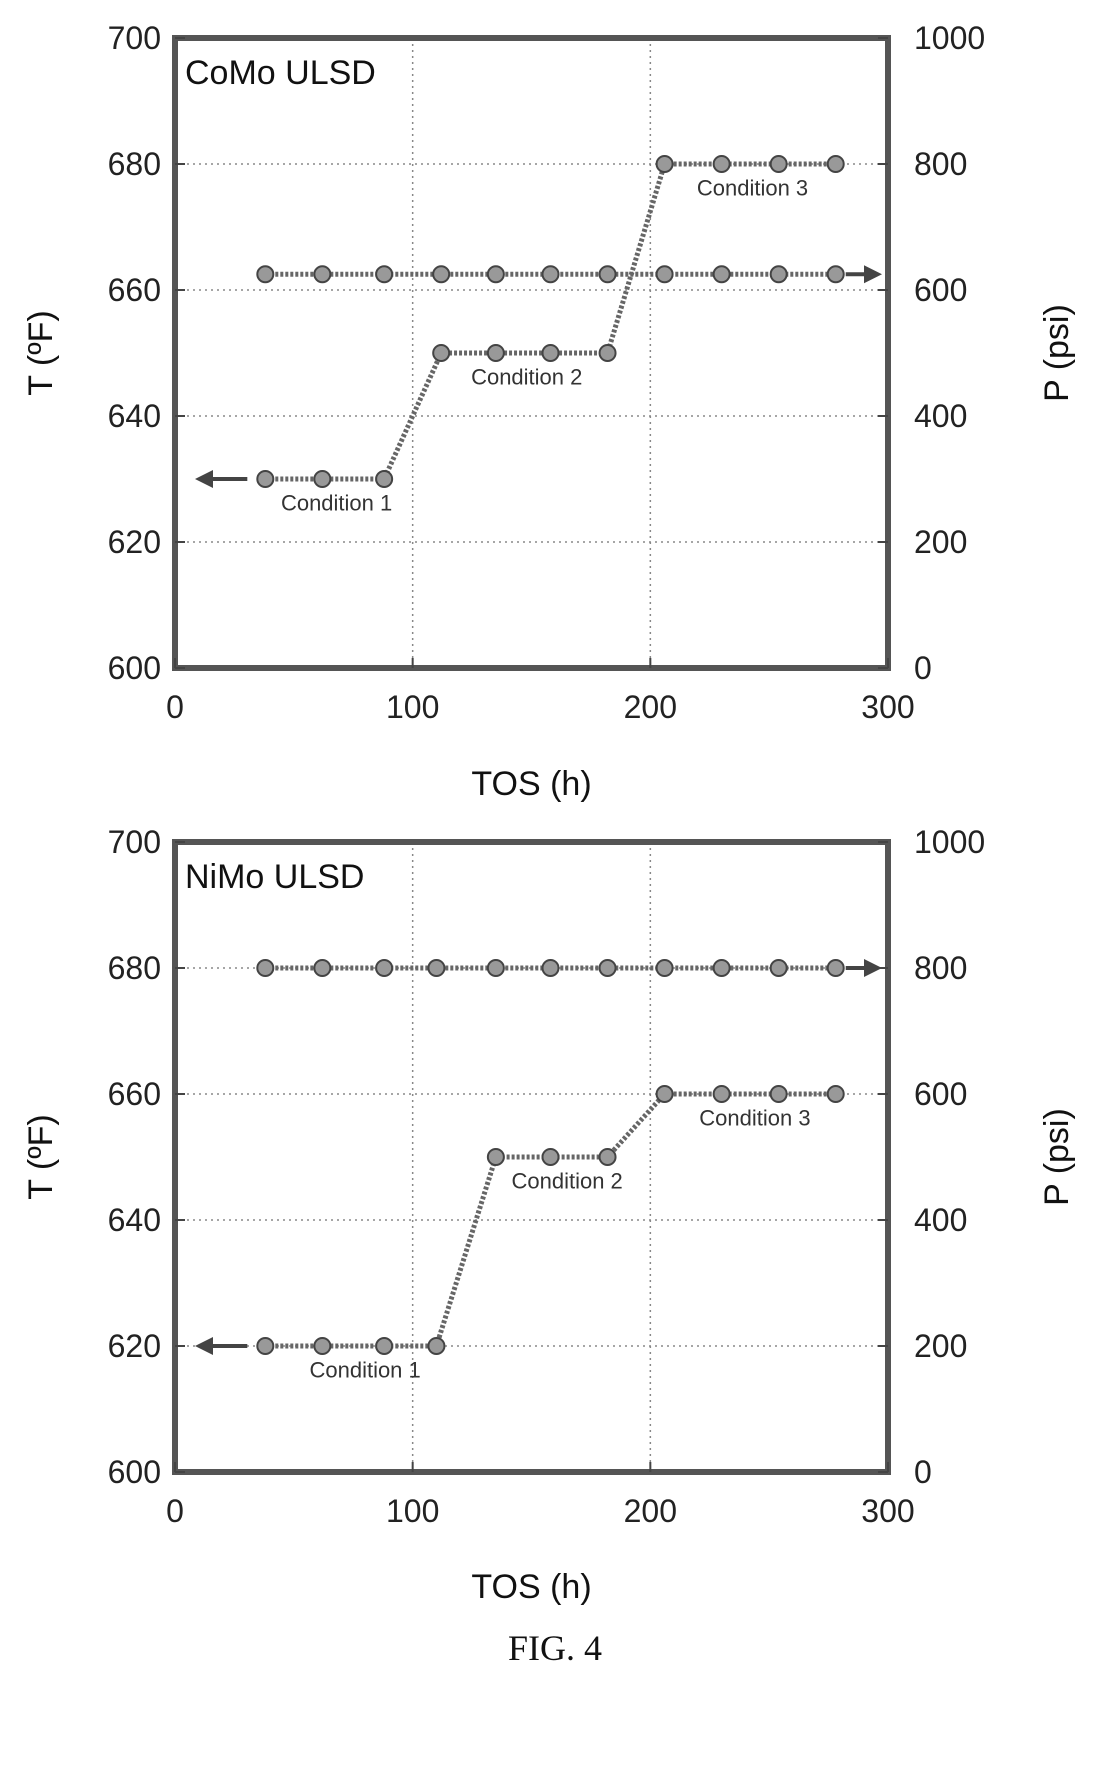 Image resolution: width=1110 pixels, height=1774 pixels. I want to click on figure-caption: FIG. 4, so click(555, 1648).